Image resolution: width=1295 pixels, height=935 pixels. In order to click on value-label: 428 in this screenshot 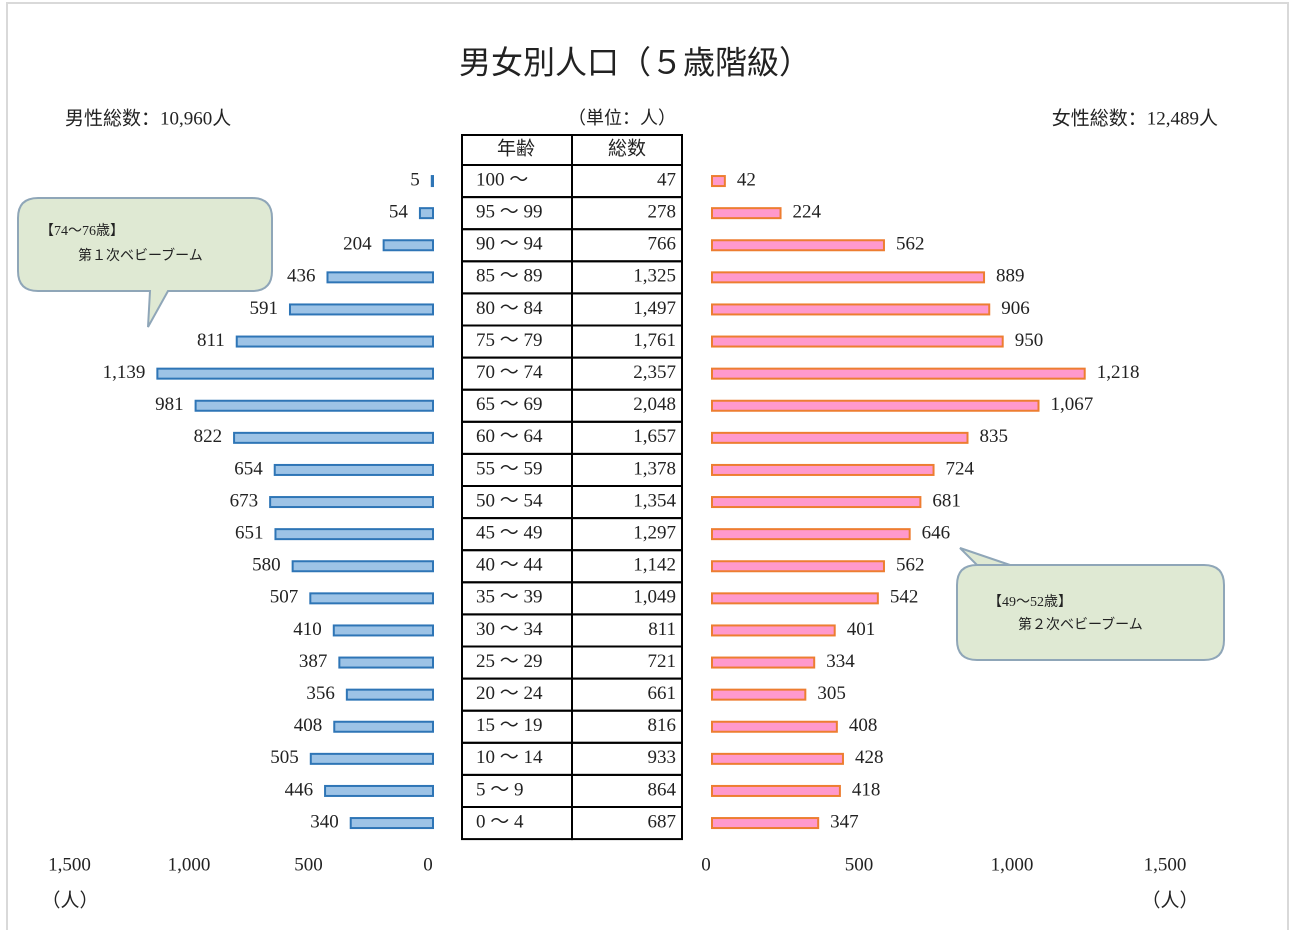, I will do `click(869, 757)`.